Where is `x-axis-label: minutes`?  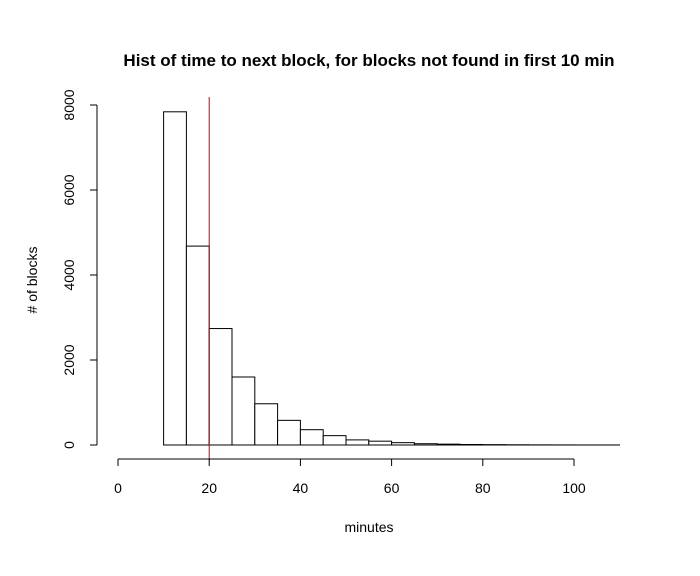 x-axis-label: minutes is located at coordinates (368, 527).